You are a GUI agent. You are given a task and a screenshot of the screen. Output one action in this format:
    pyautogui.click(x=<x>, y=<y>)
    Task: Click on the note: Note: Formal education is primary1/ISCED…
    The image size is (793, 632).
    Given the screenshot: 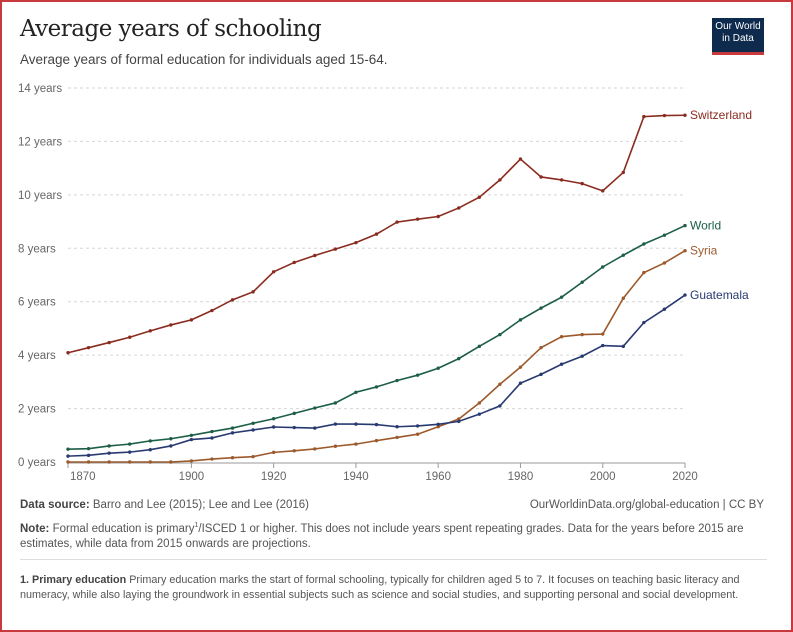 What is the action you would take?
    pyautogui.click(x=390, y=535)
    